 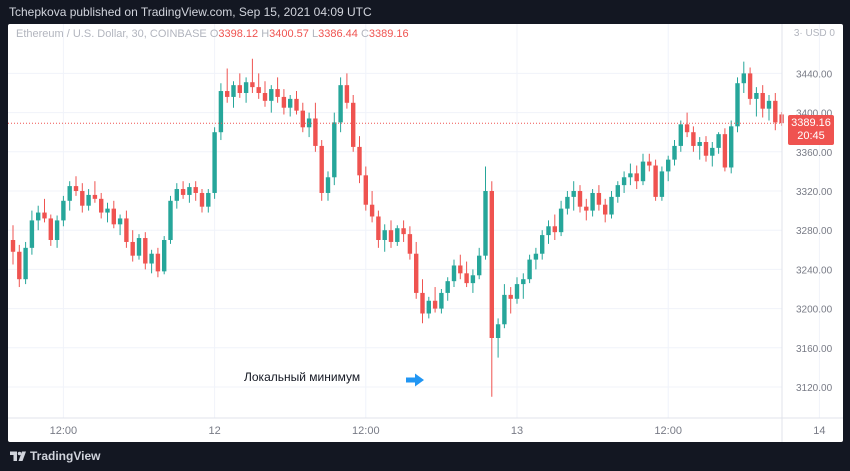 What do you see at coordinates (814, 192) in the screenshot?
I see `y-tick-label: 3320.00` at bounding box center [814, 192].